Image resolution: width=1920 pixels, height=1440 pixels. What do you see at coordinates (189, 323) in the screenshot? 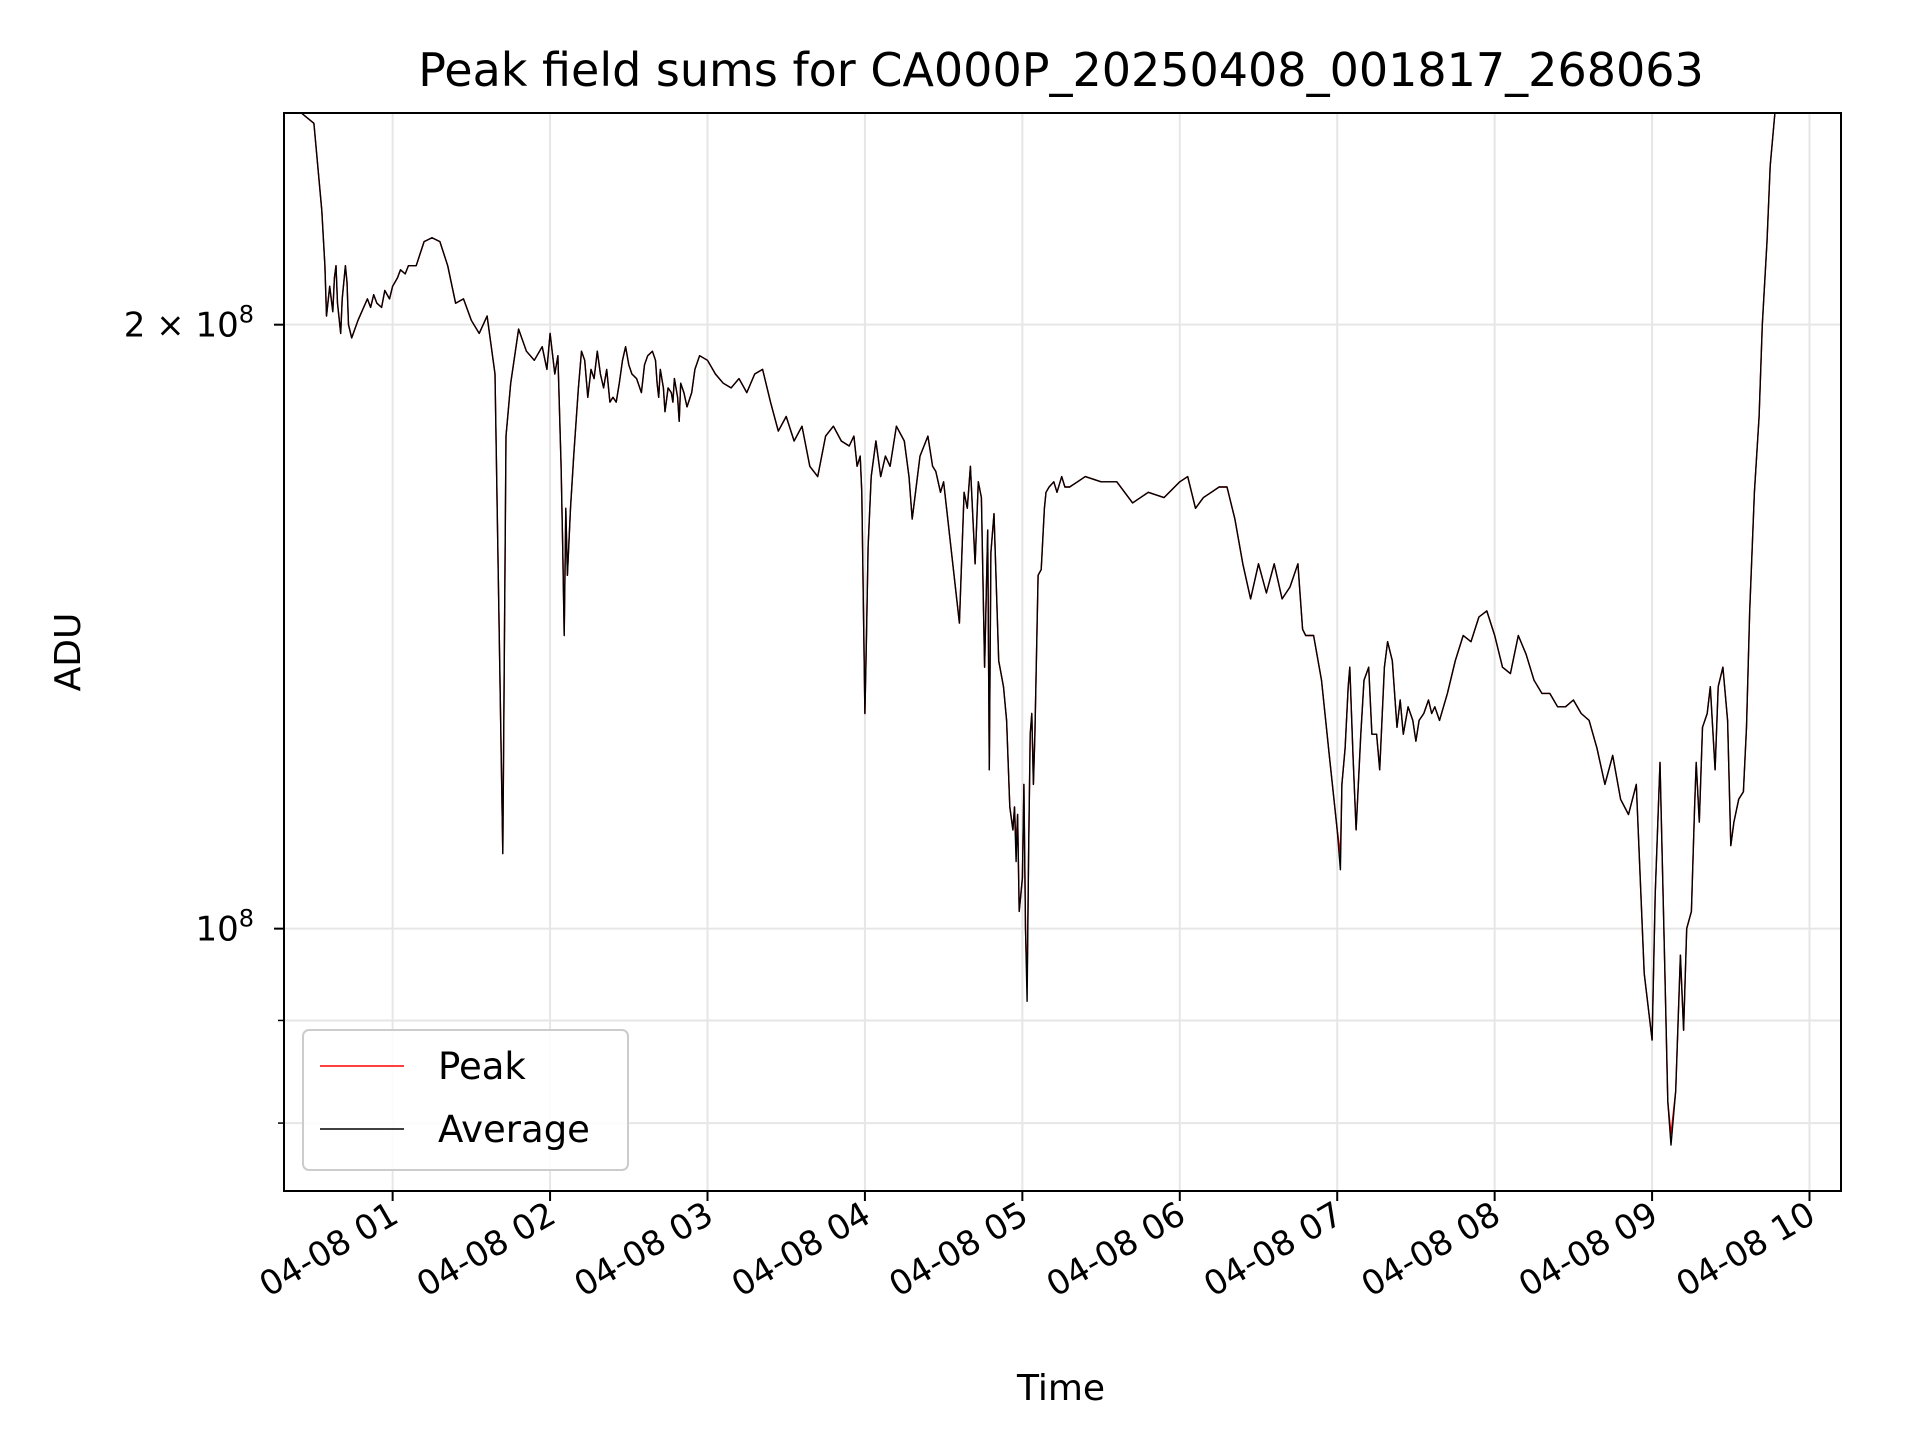
I see `y-tick-label: 2 × 108` at bounding box center [189, 323].